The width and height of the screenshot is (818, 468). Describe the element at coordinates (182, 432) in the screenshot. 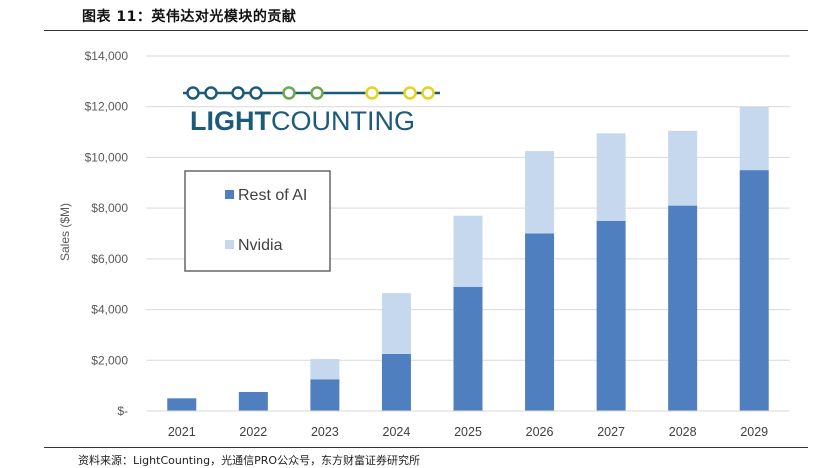

I see `x-tick-label: 2021` at that location.